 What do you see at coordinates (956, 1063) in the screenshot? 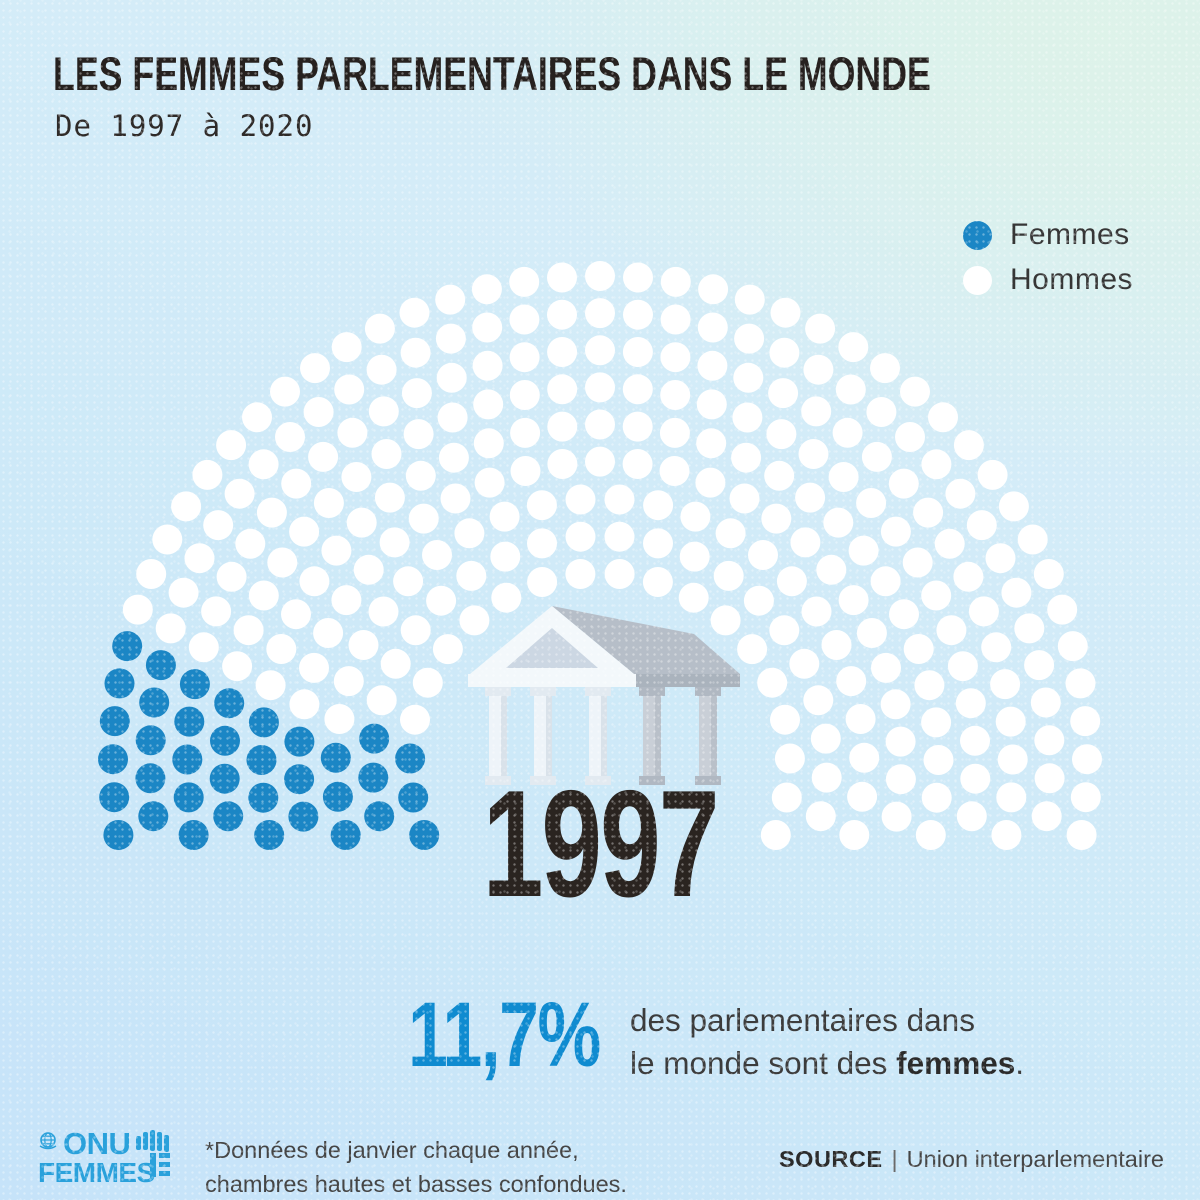
I see `stat-bold-word: femmes` at bounding box center [956, 1063].